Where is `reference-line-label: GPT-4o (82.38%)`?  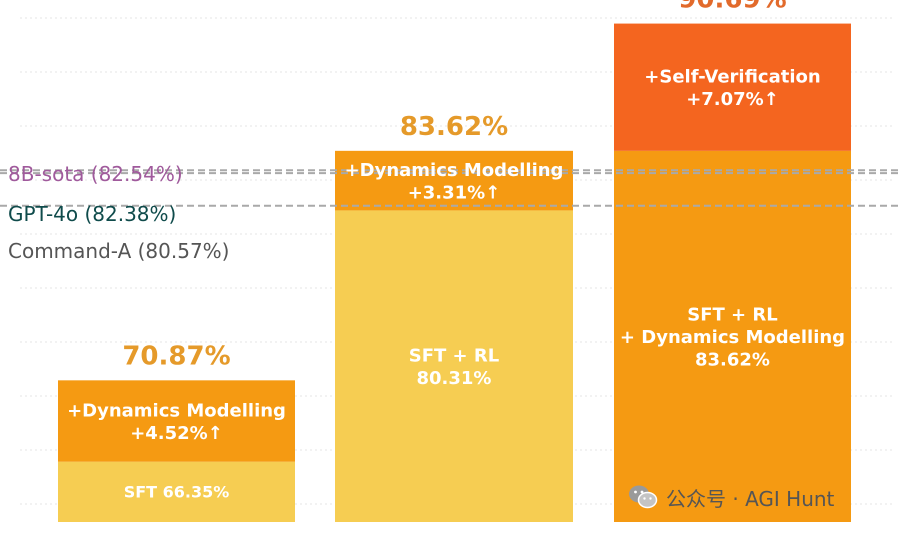
reference-line-label: GPT-4o (82.38%) is located at coordinates (92, 214).